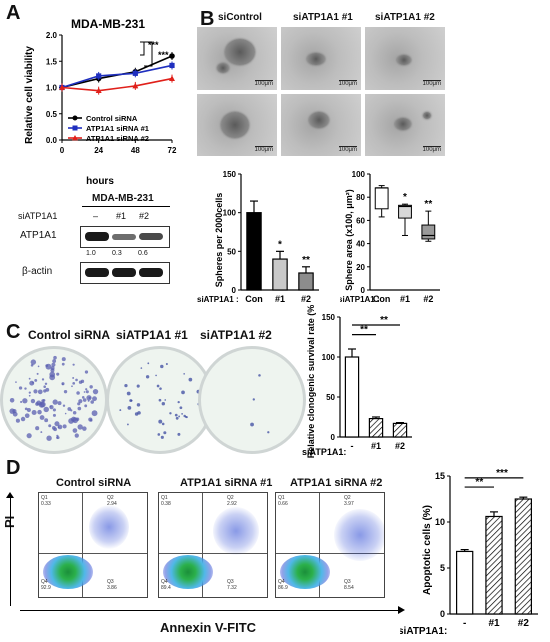 The width and height of the screenshot is (550, 642). I want to click on y-tick-label: 1.0, so click(52, 88).